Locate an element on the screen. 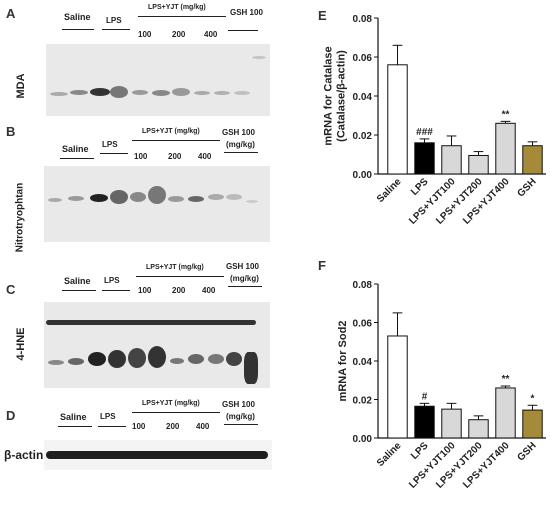  panel-c-dose-100: 100 is located at coordinates (145, 290).